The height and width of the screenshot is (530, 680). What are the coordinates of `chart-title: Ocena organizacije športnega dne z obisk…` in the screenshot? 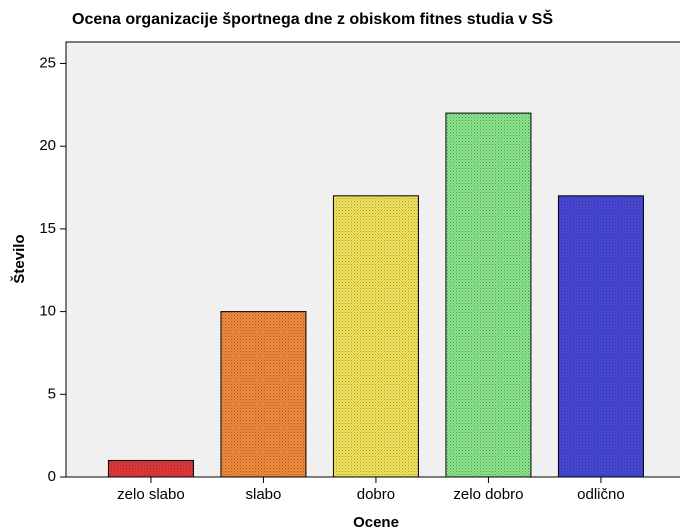 It's located at (312, 18).